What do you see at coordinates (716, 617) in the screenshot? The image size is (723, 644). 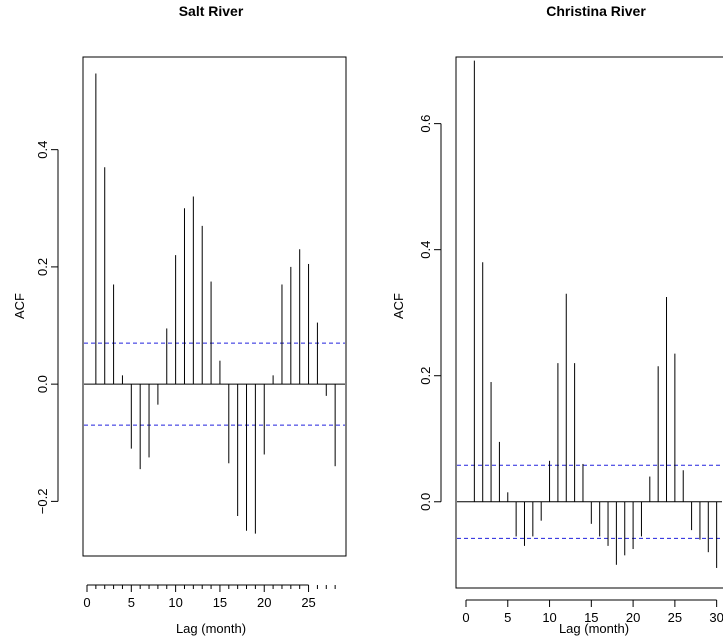 I see `x-tick-label: 30` at bounding box center [716, 617].